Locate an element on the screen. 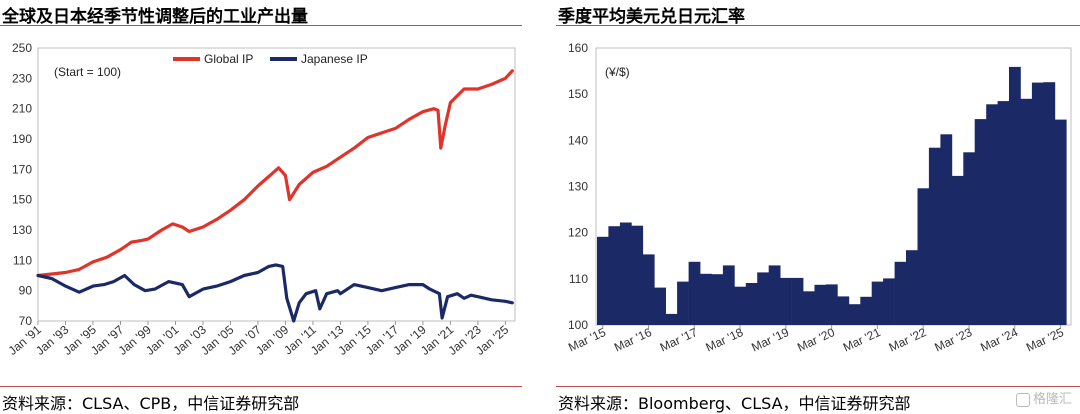 This screenshot has width=1080, height=414. right-y-tick-label: 150 is located at coordinates (578, 94).